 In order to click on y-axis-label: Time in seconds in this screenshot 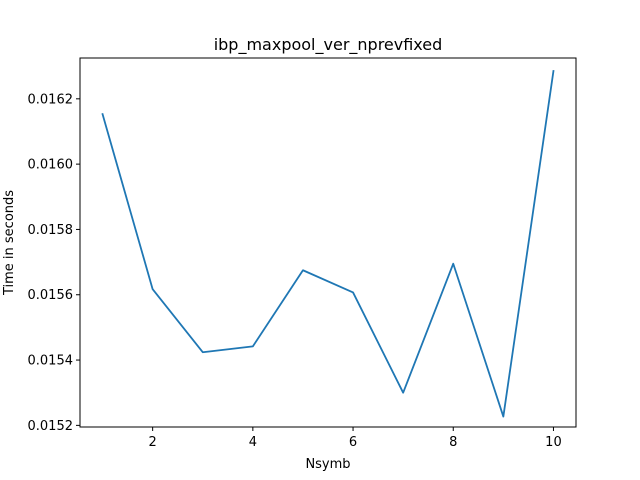, I will do `click(9, 243)`.